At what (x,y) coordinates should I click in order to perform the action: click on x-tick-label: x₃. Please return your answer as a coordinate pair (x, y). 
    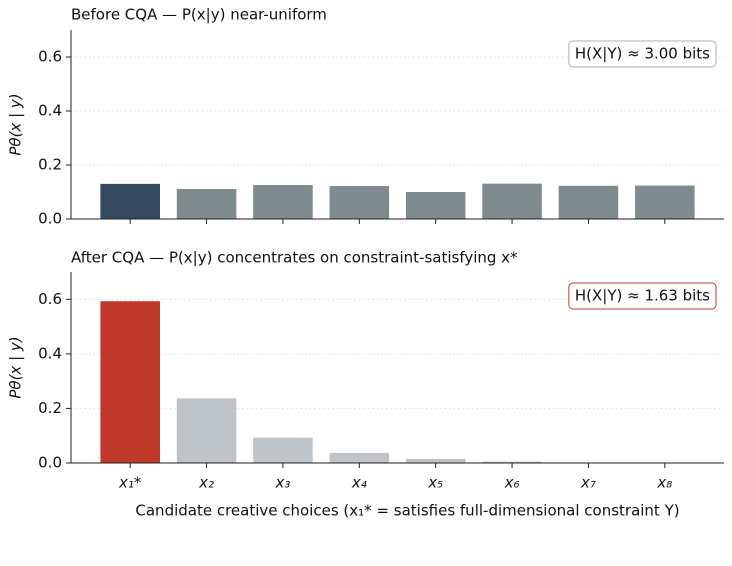
    Looking at the image, I should click on (282, 483).